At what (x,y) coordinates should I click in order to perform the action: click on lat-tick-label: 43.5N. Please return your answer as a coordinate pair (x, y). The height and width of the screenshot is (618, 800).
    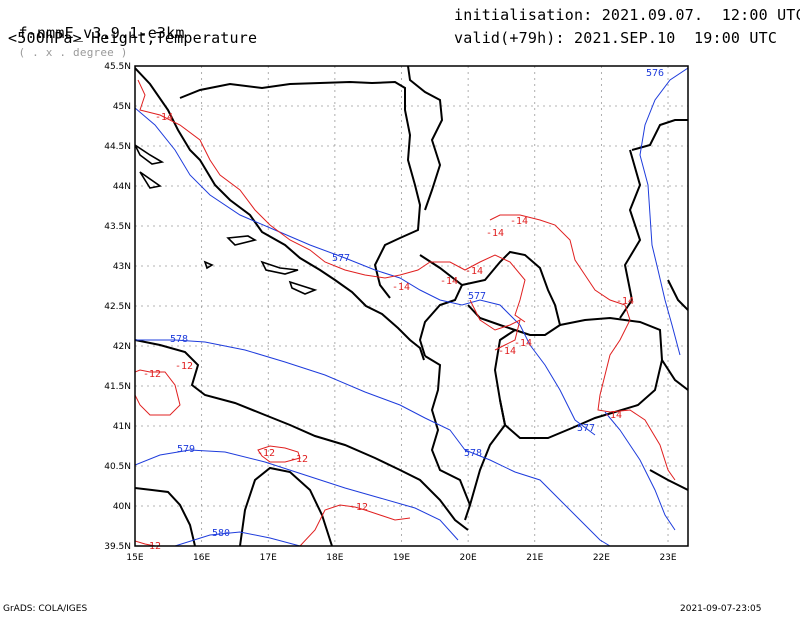
    Looking at the image, I should click on (117, 227).